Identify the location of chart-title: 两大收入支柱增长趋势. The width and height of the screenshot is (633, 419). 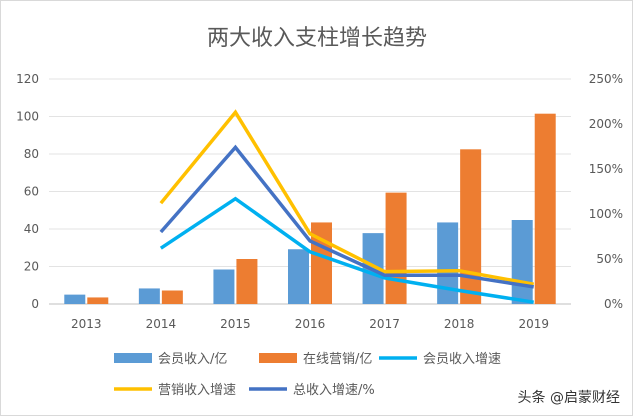
(317, 38).